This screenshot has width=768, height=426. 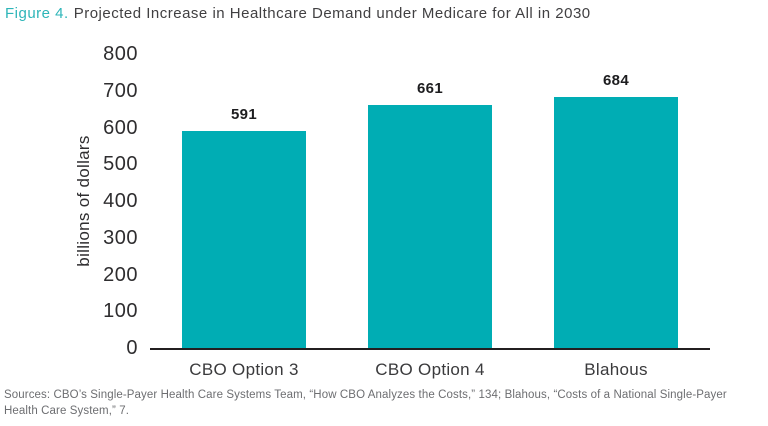 I want to click on y-tick-label: 300, so click(x=120, y=237).